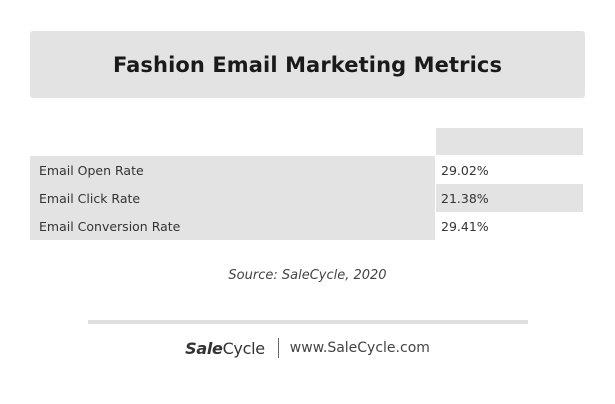 This screenshot has width=615, height=404. I want to click on logo-bold-part: Sale, so click(204, 348).